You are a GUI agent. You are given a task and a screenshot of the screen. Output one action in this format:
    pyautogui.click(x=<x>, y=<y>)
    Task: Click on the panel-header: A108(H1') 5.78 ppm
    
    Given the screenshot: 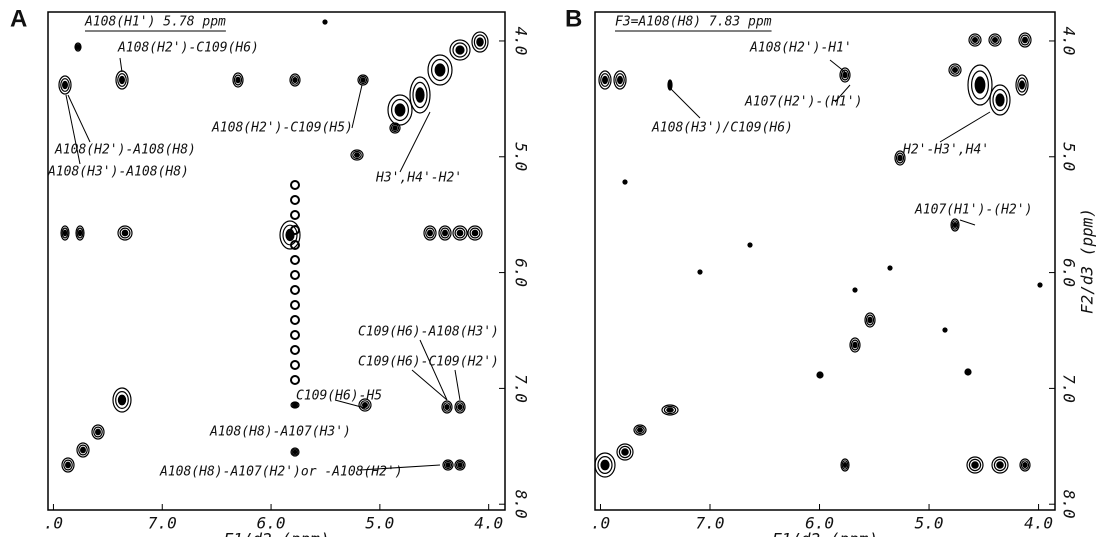 What is the action you would take?
    pyautogui.click(x=155, y=22)
    